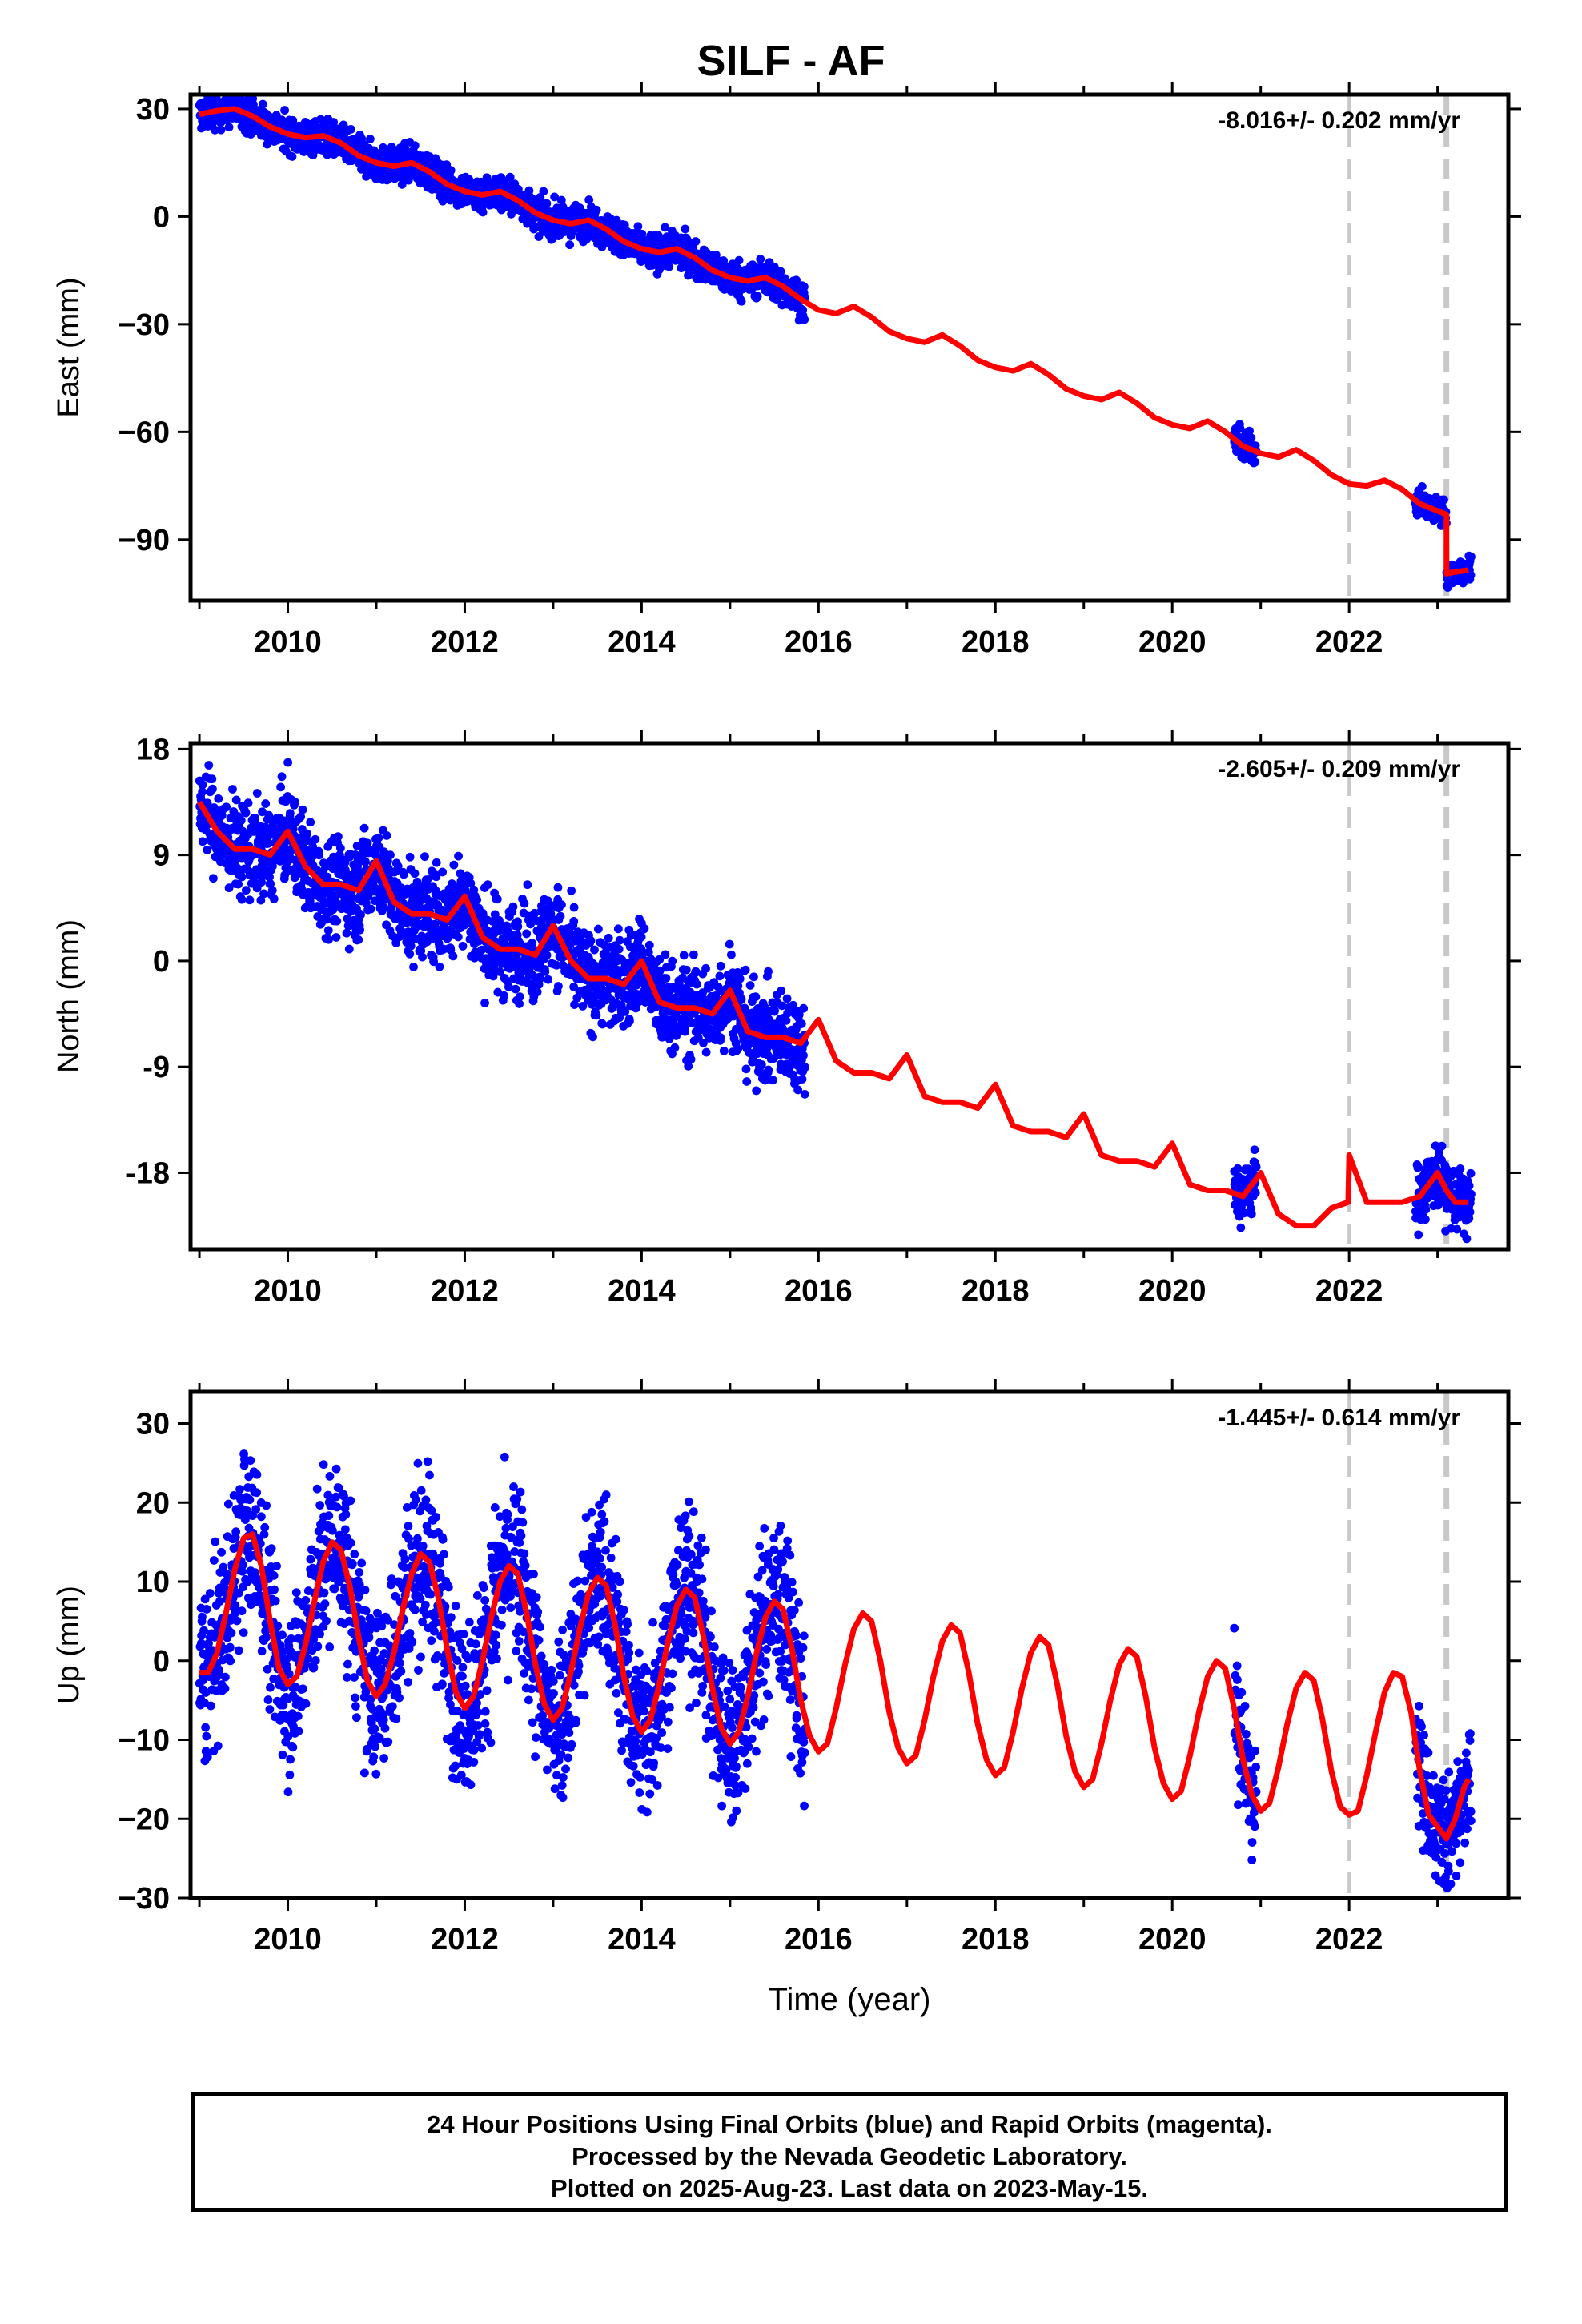  I want to click on station-title: SILF - AF, so click(791, 61).